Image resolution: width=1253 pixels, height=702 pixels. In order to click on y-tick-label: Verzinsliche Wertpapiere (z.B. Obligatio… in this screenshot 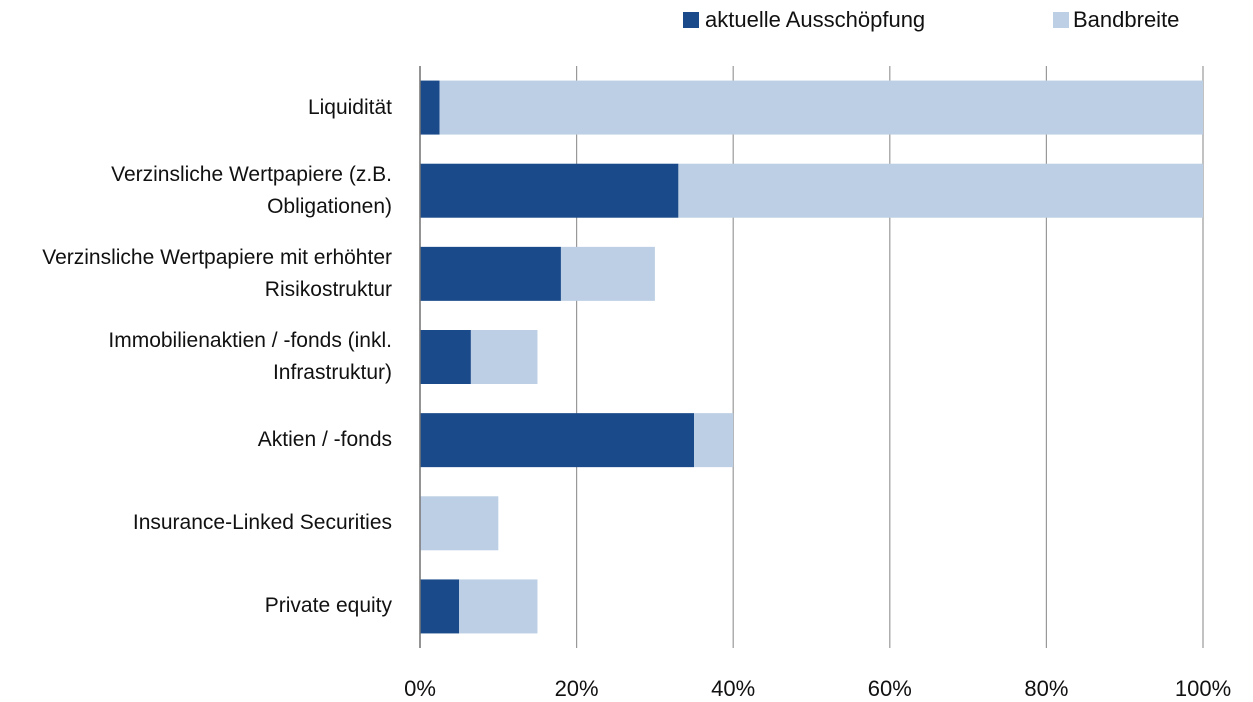, I will do `click(251, 190)`.